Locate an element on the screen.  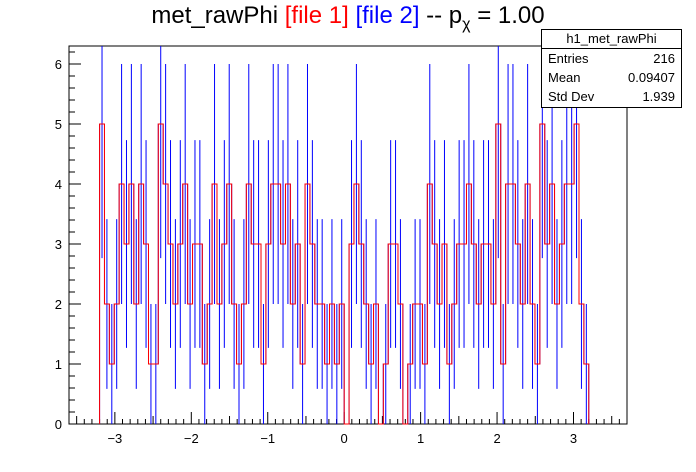
x-tick-label: 1 is located at coordinates (420, 438).